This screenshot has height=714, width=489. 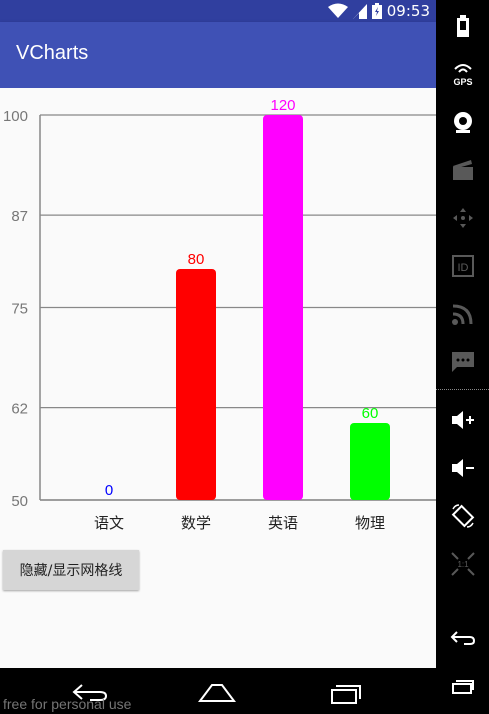 What do you see at coordinates (218, 55) in the screenshot?
I see `app-bar: VCharts` at bounding box center [218, 55].